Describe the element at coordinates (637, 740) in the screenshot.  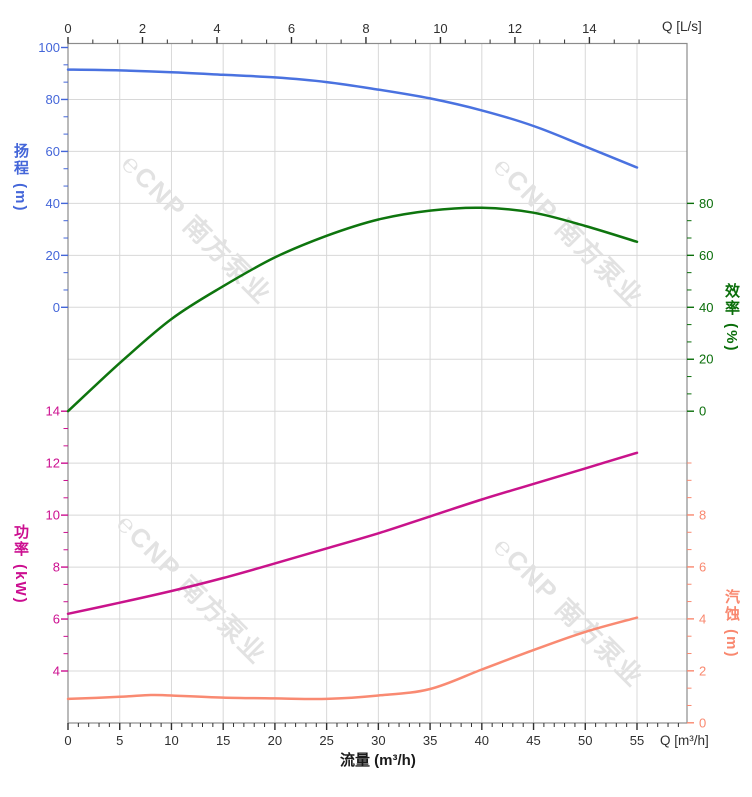
I see `svg-text: 55` at that location.